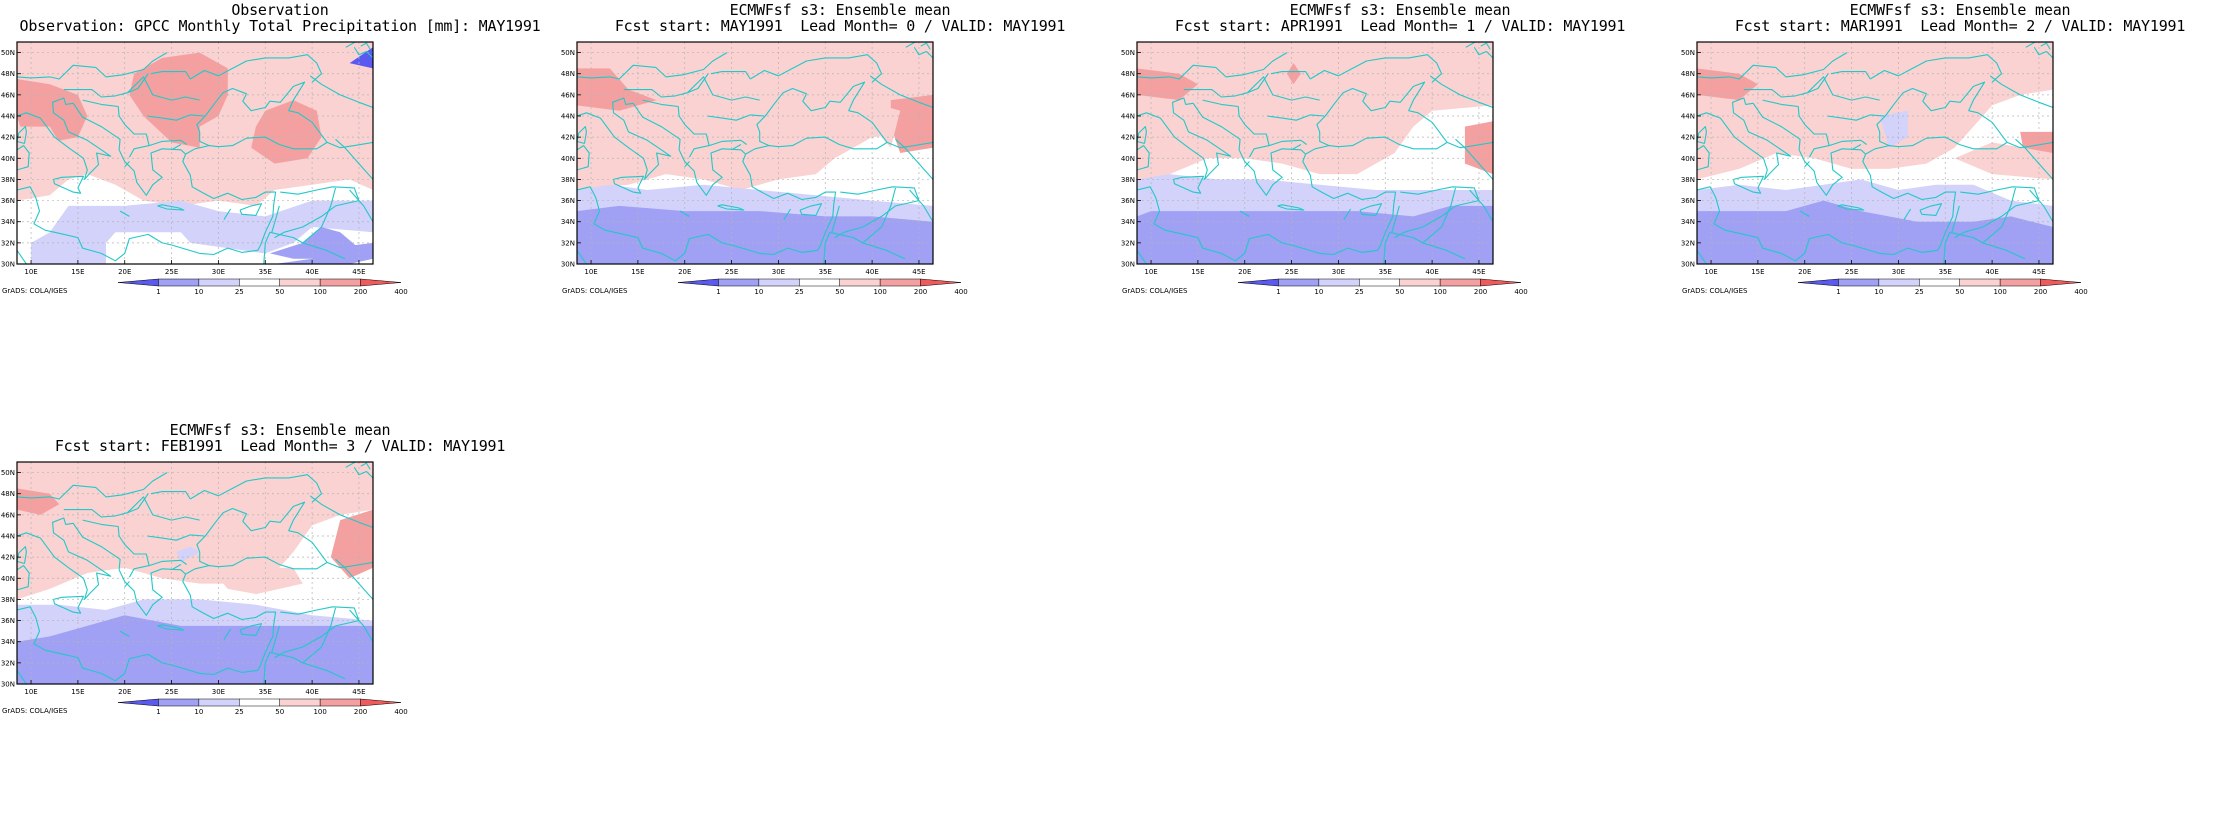 This screenshot has height=840, width=2240. Describe the element at coordinates (1875, 153) in the screenshot. I see `map-plot-area` at that location.